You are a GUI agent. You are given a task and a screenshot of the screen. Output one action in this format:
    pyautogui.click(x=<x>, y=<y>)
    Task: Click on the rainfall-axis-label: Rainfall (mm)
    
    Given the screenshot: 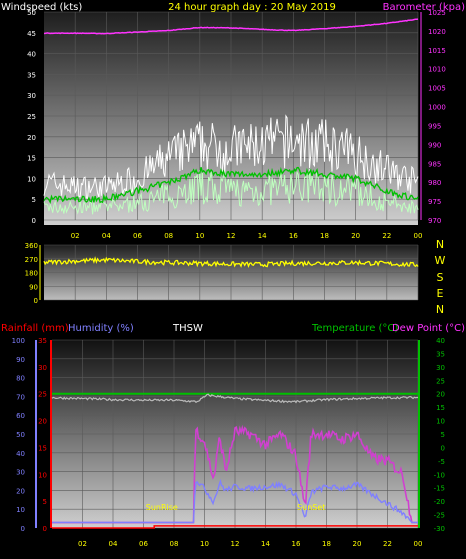 What is the action you would take?
    pyautogui.click(x=35, y=328)
    